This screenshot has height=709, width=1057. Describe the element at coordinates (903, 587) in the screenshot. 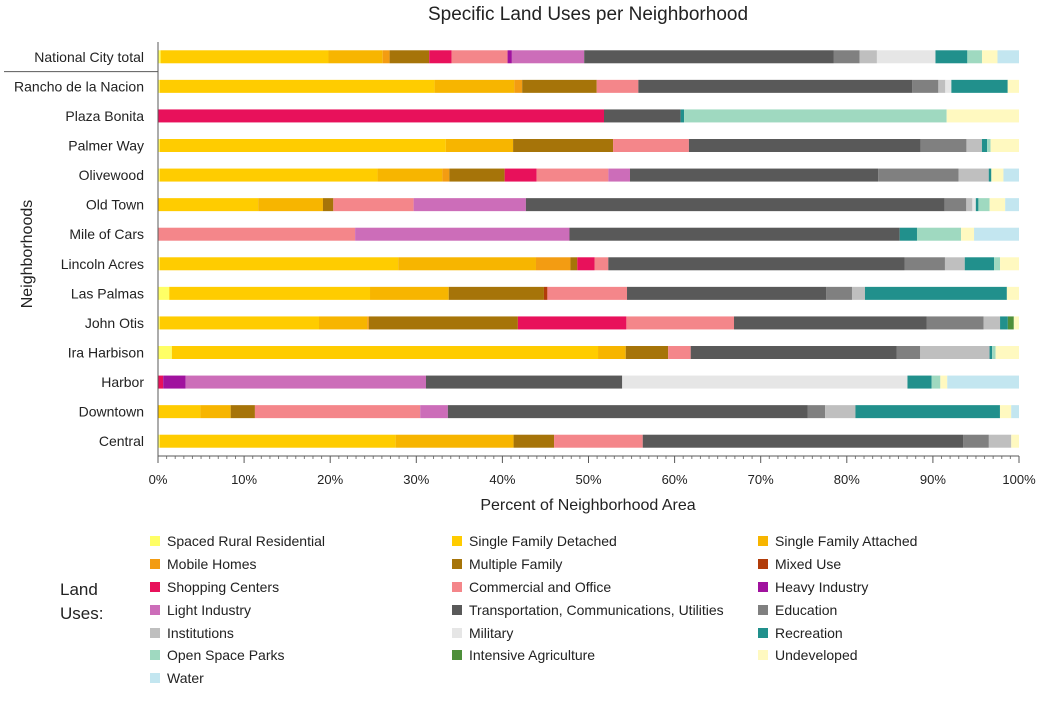

I see `legend-item: Heavy Industry` at that location.